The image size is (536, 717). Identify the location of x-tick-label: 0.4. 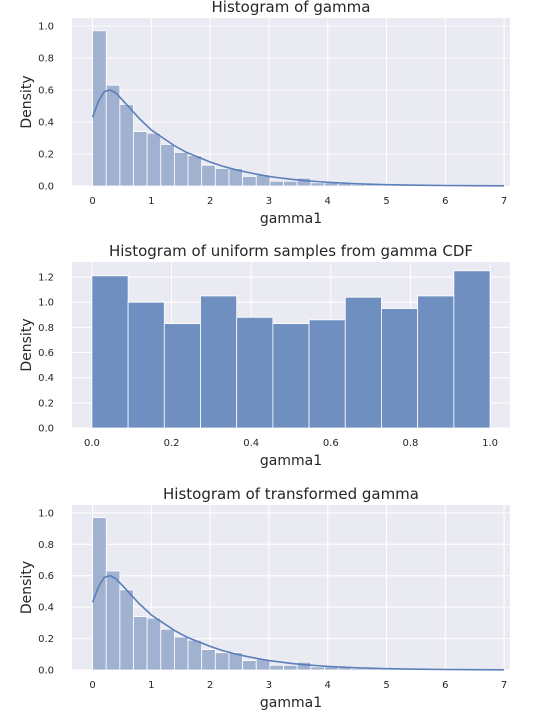
(251, 443).